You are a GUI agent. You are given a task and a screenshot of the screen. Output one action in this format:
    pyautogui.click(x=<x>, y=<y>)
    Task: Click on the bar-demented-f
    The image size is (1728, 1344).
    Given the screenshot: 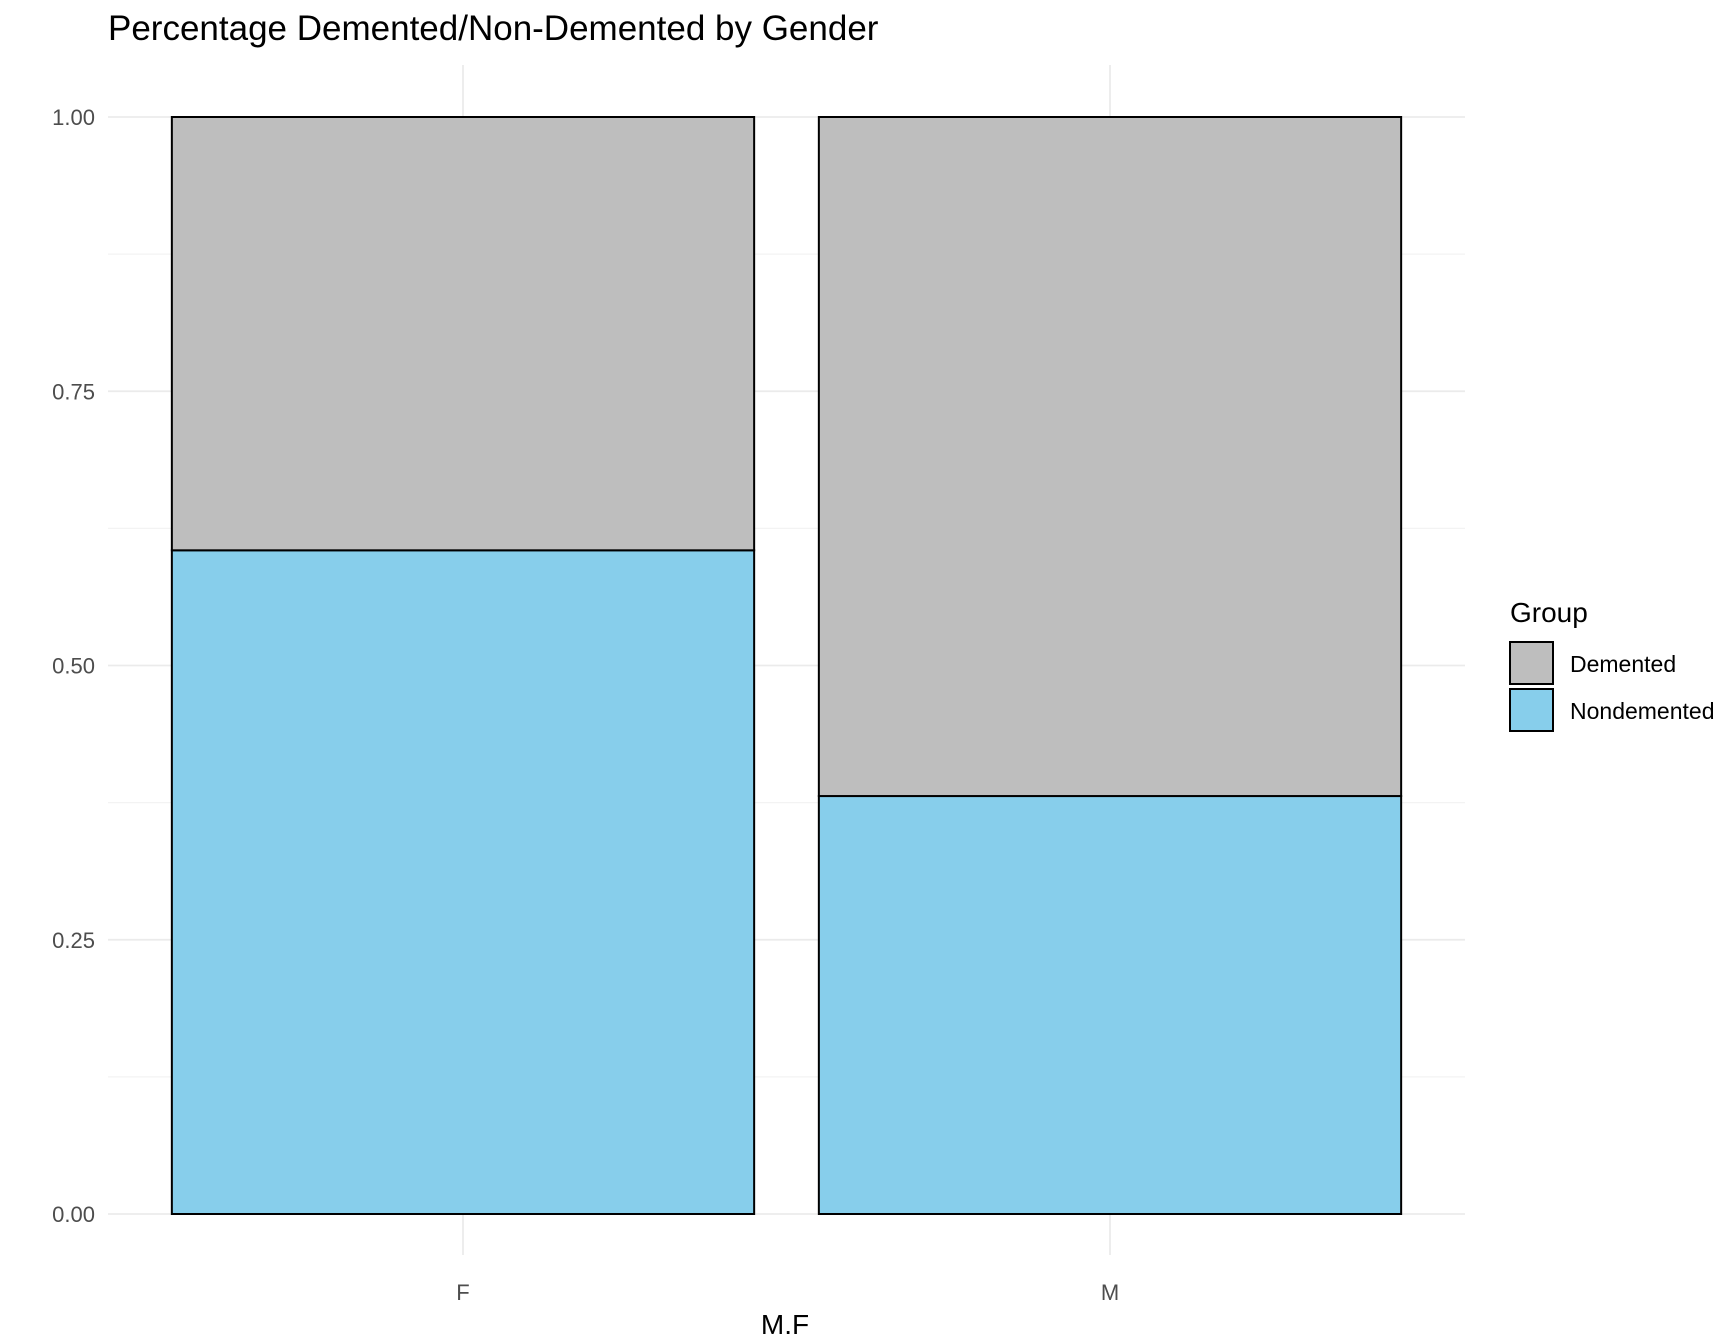 What is the action you would take?
    pyautogui.click(x=463, y=334)
    